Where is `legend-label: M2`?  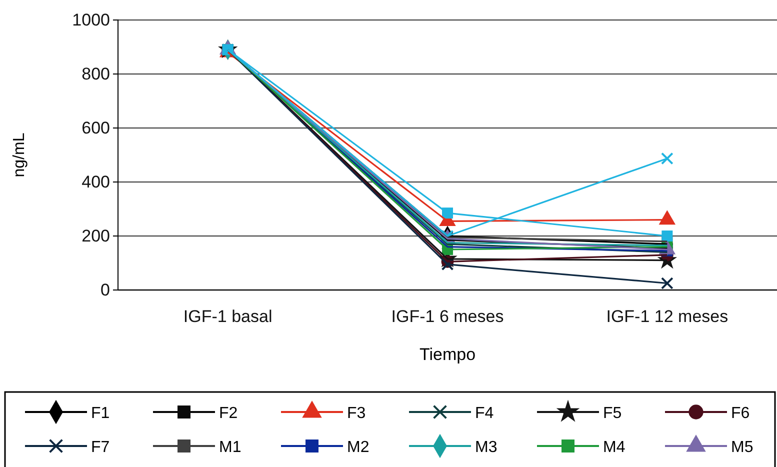 legend-label: M2 is located at coordinates (358, 447).